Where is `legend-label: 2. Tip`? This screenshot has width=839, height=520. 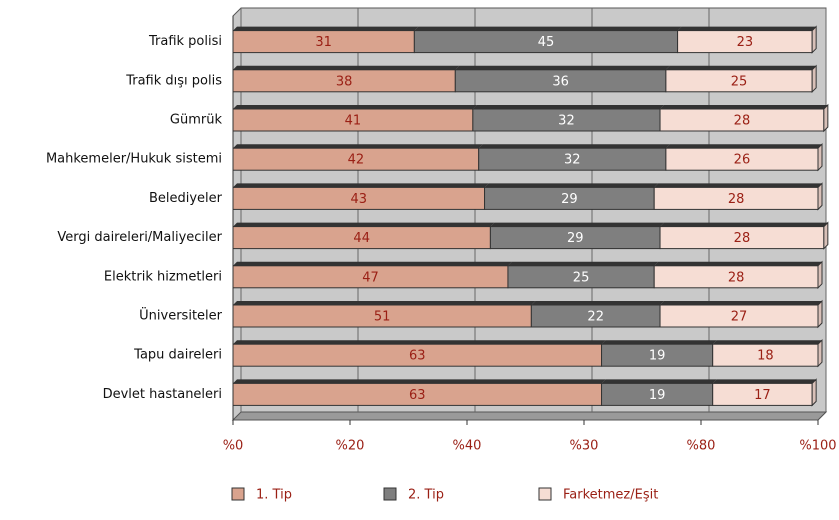
legend-label: 2. Tip is located at coordinates (426, 495).